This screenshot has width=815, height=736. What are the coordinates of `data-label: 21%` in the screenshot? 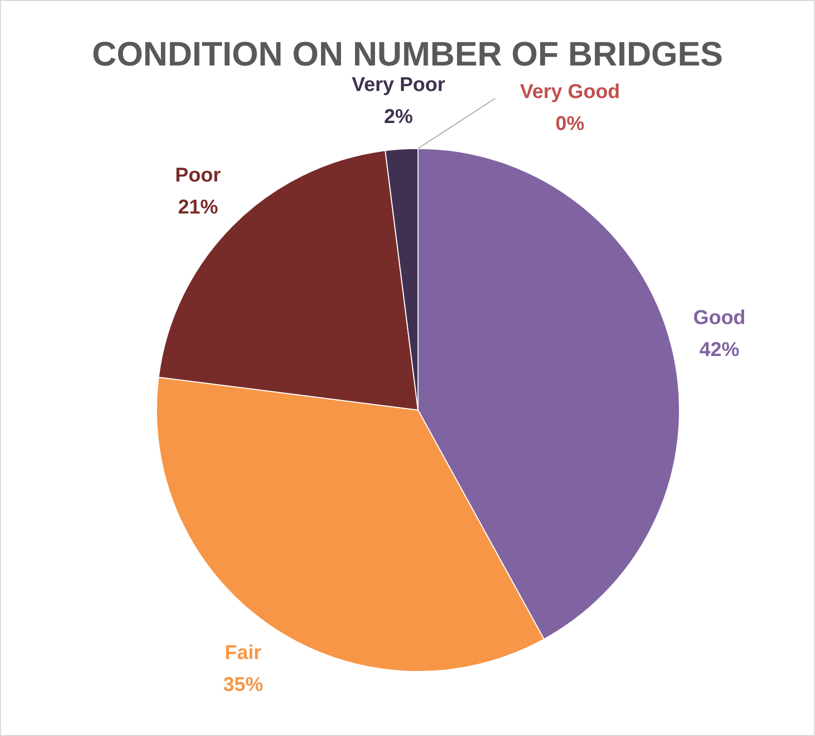 It's located at (198, 207).